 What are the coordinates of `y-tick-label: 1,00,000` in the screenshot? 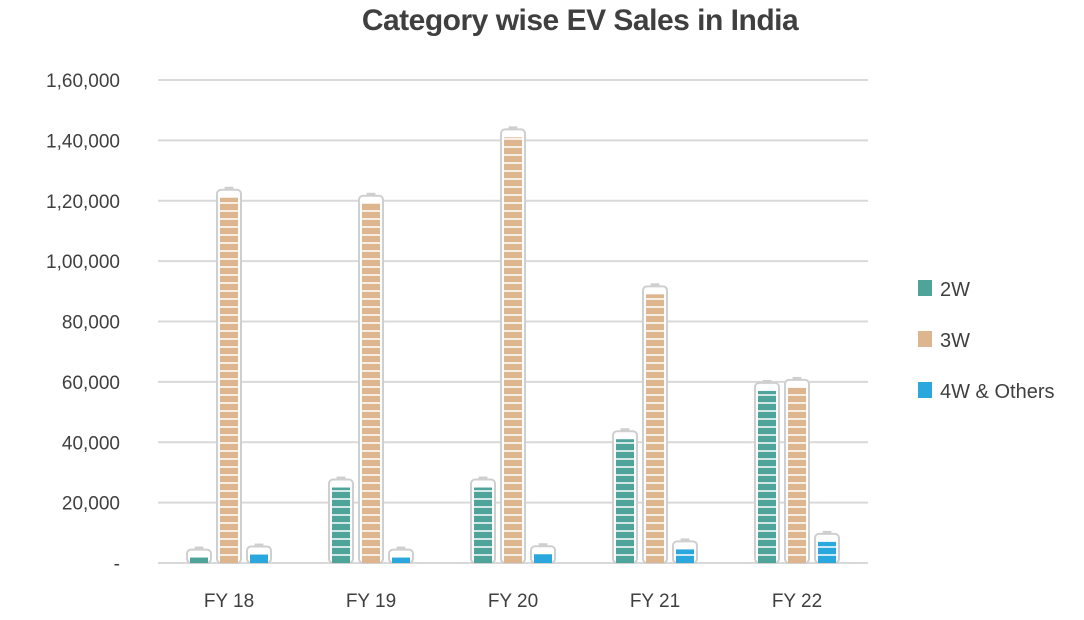 It's located at (83, 262).